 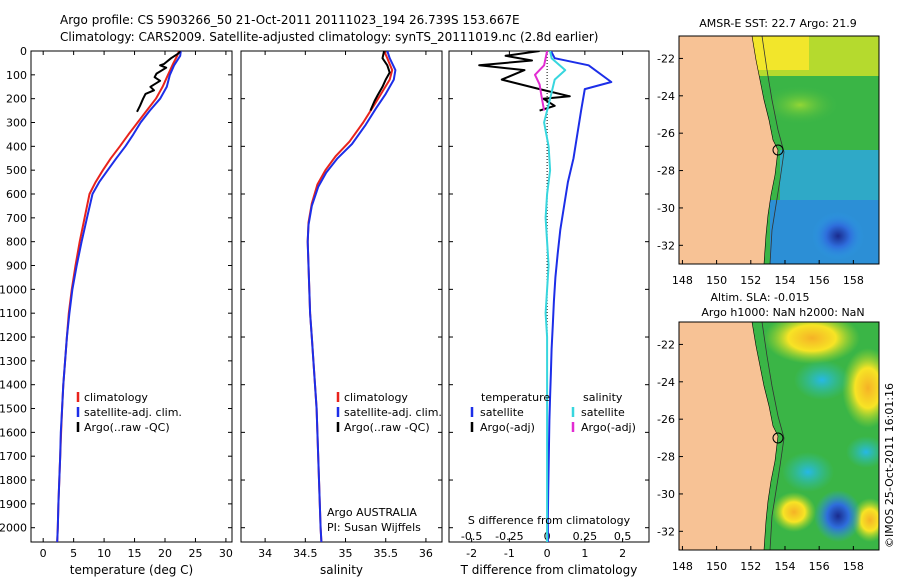 I want to click on y-tick-label: 1500, so click(x=13, y=409).